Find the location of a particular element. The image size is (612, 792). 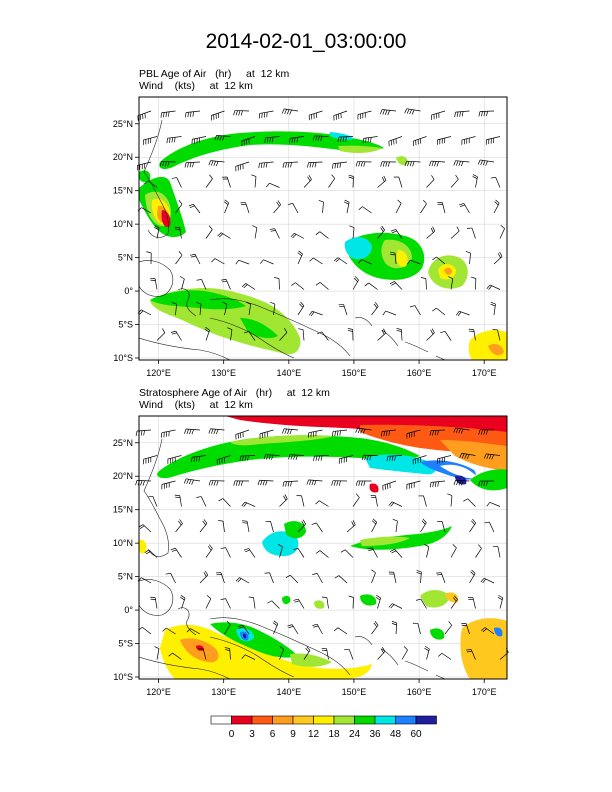

lat-tick-label: 15°N is located at coordinates (123, 510).